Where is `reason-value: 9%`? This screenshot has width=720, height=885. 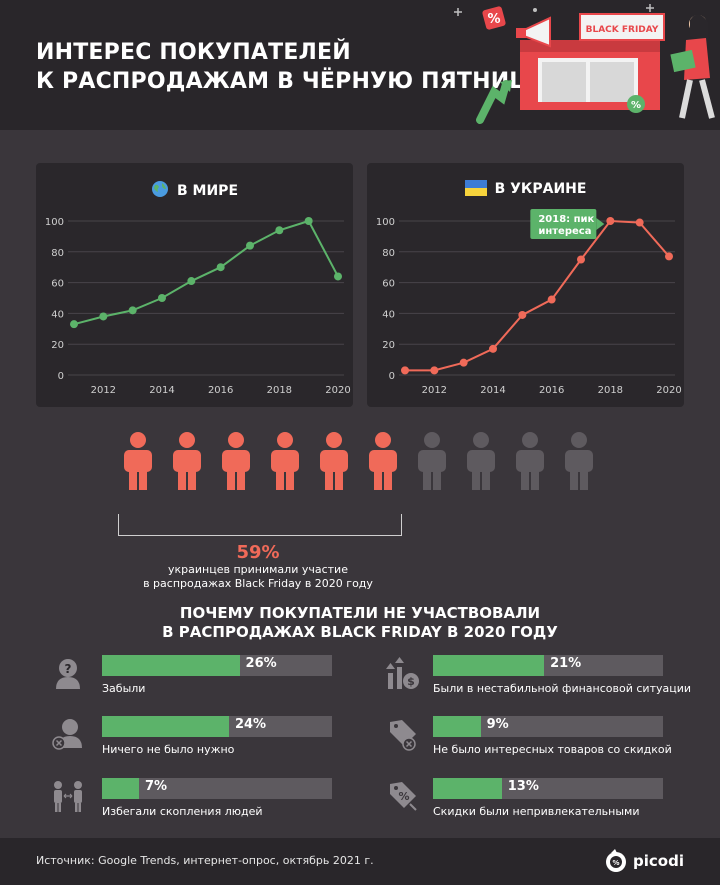
reason-value: 9% is located at coordinates (497, 724).